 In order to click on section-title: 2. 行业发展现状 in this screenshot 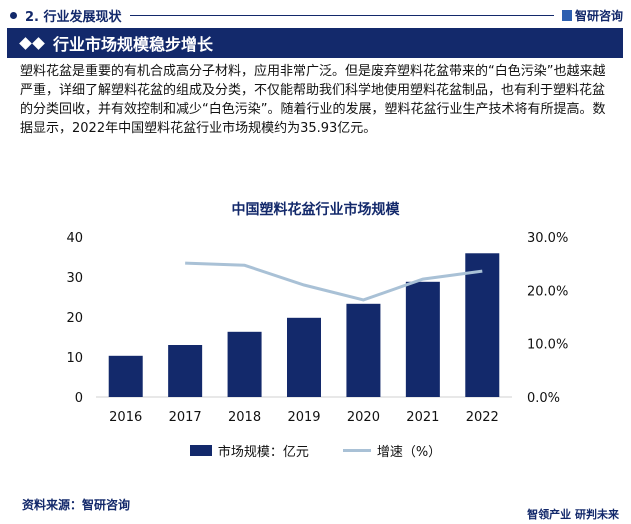, I will do `click(73, 17)`.